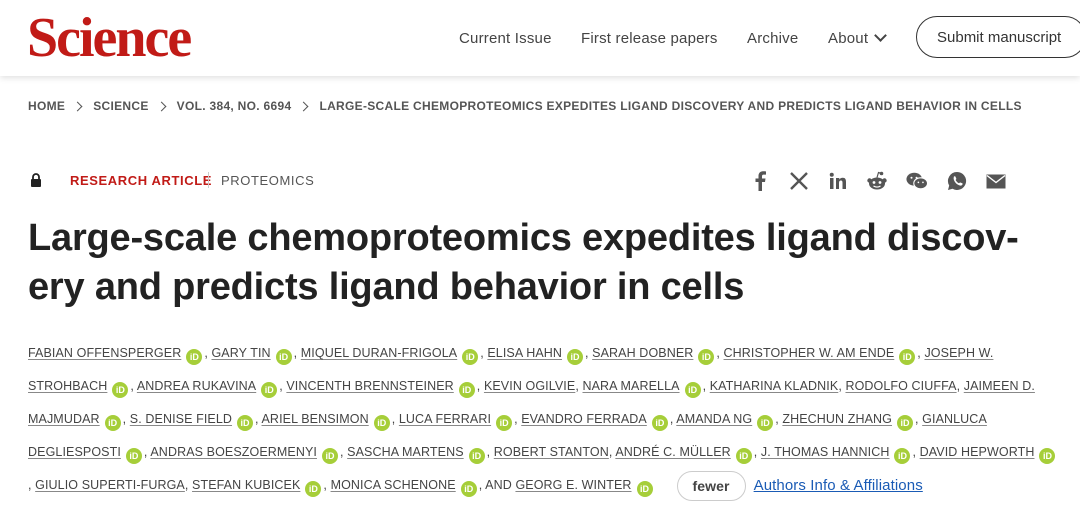 This screenshot has height=518, width=1080. I want to click on author-name: KATHARINA KLADNIK, so click(774, 386).